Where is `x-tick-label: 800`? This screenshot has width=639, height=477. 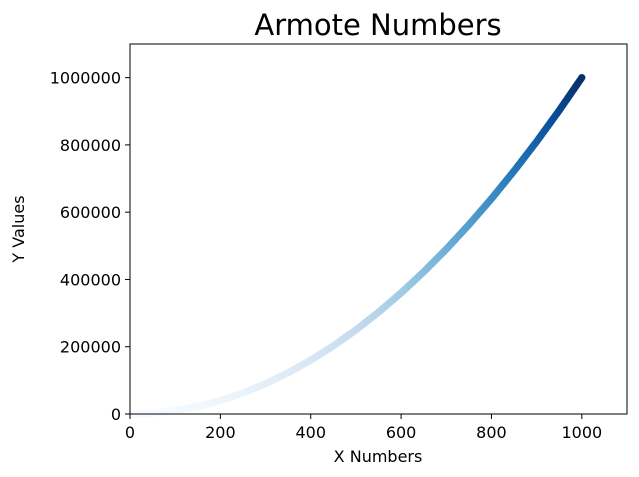
x-tick-label: 800 is located at coordinates (491, 432).